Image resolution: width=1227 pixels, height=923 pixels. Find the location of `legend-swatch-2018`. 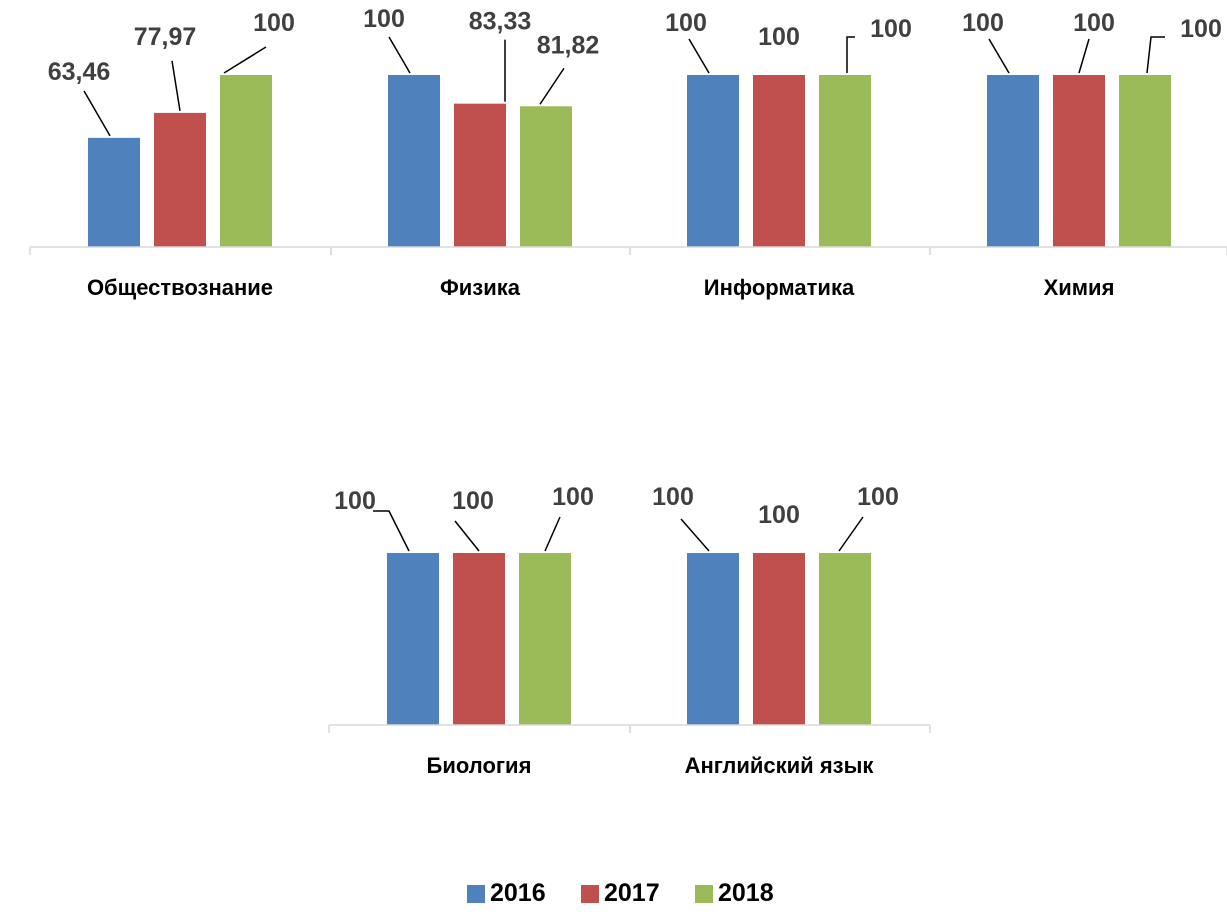

legend-swatch-2018 is located at coordinates (704, 894).